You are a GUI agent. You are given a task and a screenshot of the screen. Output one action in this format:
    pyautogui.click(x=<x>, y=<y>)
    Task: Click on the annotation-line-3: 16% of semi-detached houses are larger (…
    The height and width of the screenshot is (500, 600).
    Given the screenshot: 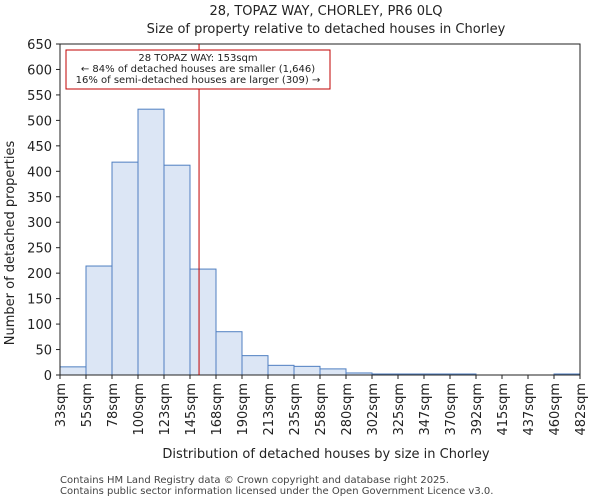 What is the action you would take?
    pyautogui.click(x=198, y=80)
    